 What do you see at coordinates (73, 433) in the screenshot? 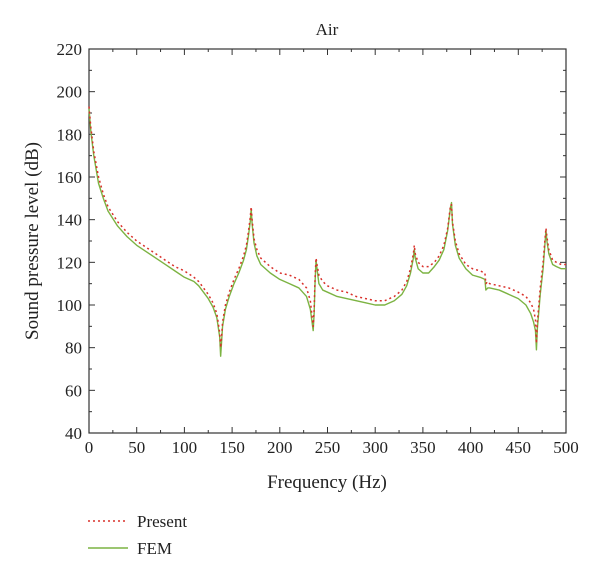
I see `y-tick-label: 40` at bounding box center [73, 433].